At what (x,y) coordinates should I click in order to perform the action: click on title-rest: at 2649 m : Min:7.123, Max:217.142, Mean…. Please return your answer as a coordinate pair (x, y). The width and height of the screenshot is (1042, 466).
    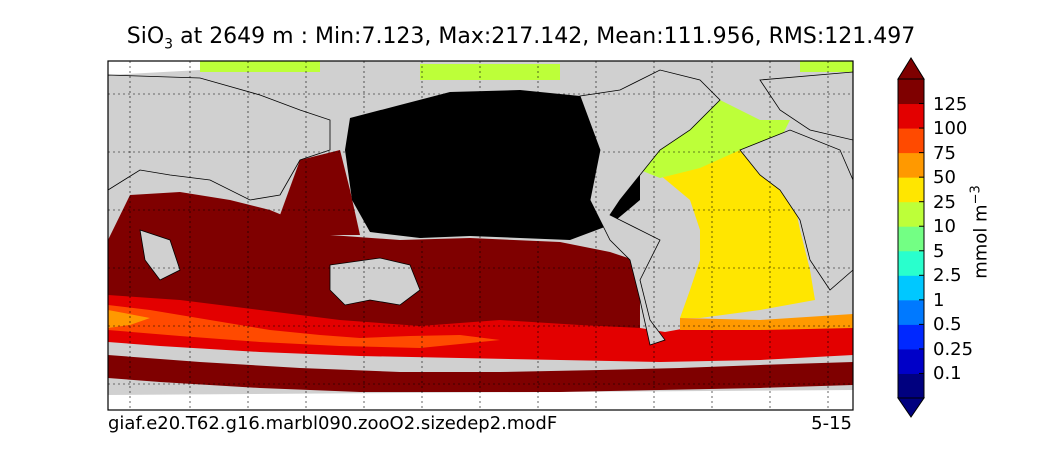
    Looking at the image, I should click on (544, 36).